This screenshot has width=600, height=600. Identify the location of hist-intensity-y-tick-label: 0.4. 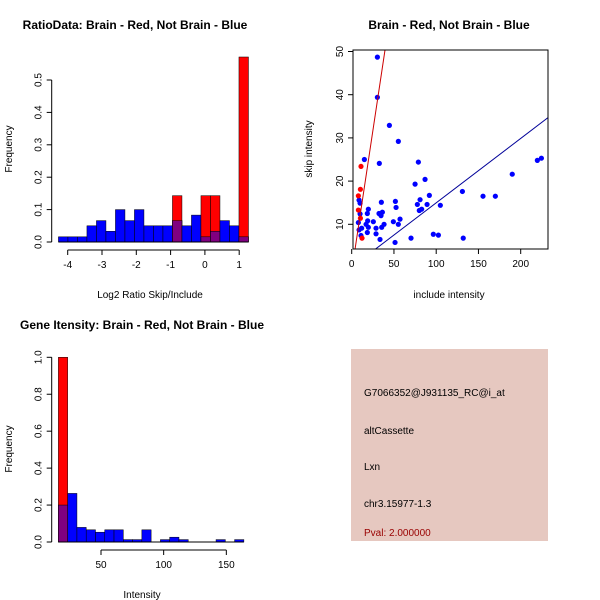
(39, 468).